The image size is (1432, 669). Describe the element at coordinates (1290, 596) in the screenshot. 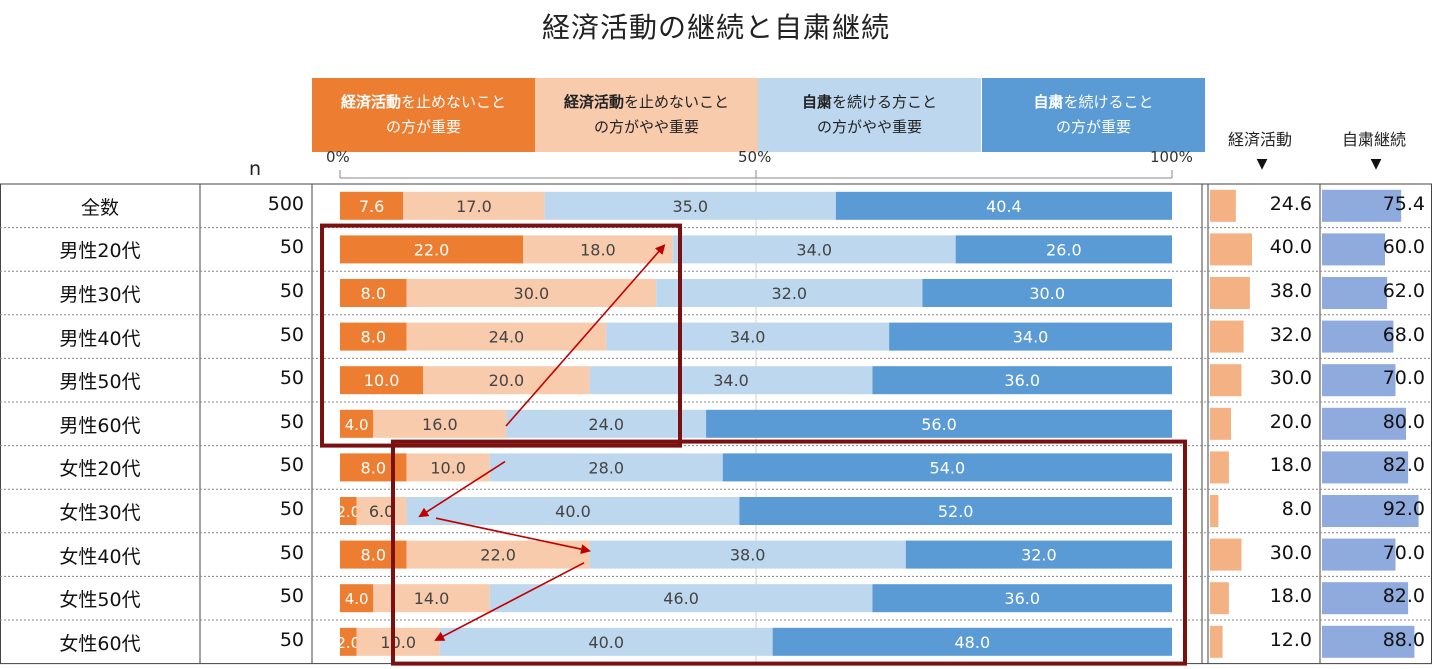

I see `economy-total-value: 18.0` at that location.